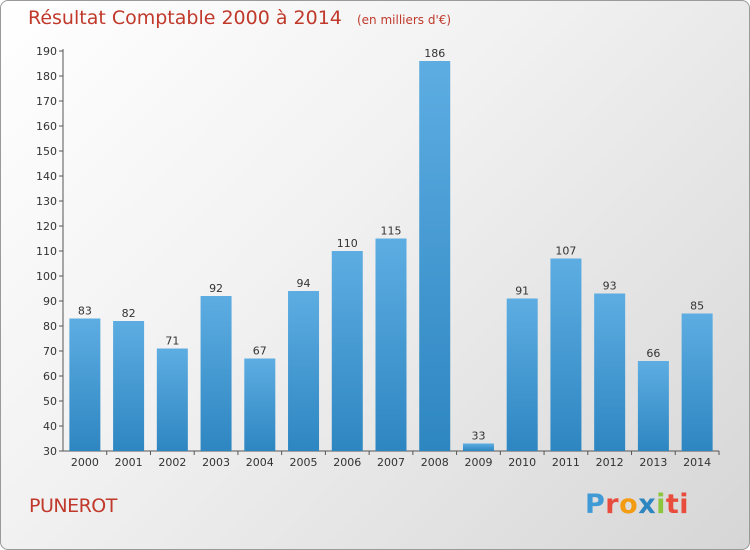  I want to click on y-tick-label: 120, so click(46, 226).